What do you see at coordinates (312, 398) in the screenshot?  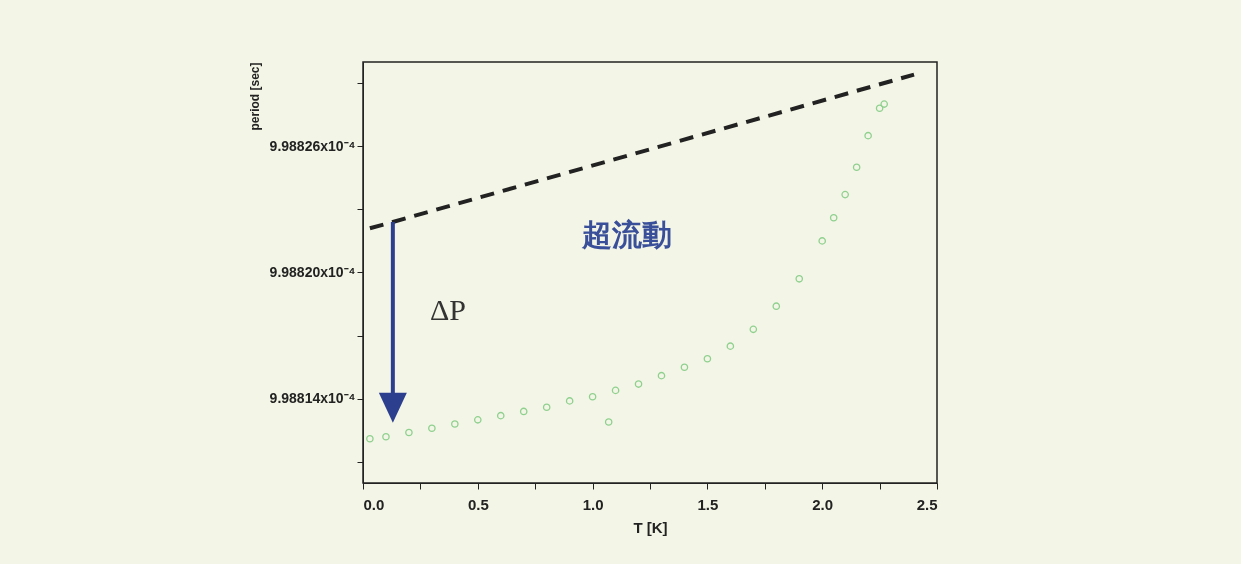 I see `y-tick-label: 9.98814x10⁻⁴` at bounding box center [312, 398].